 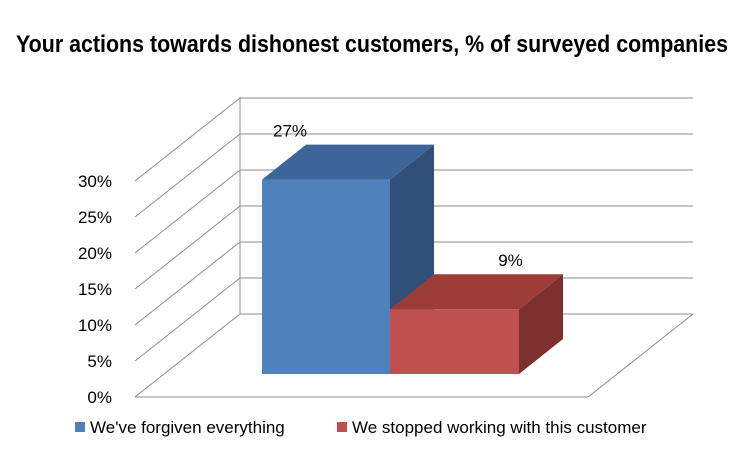 I want to click on legend-label: We stopped working with this customer, so click(x=499, y=427).